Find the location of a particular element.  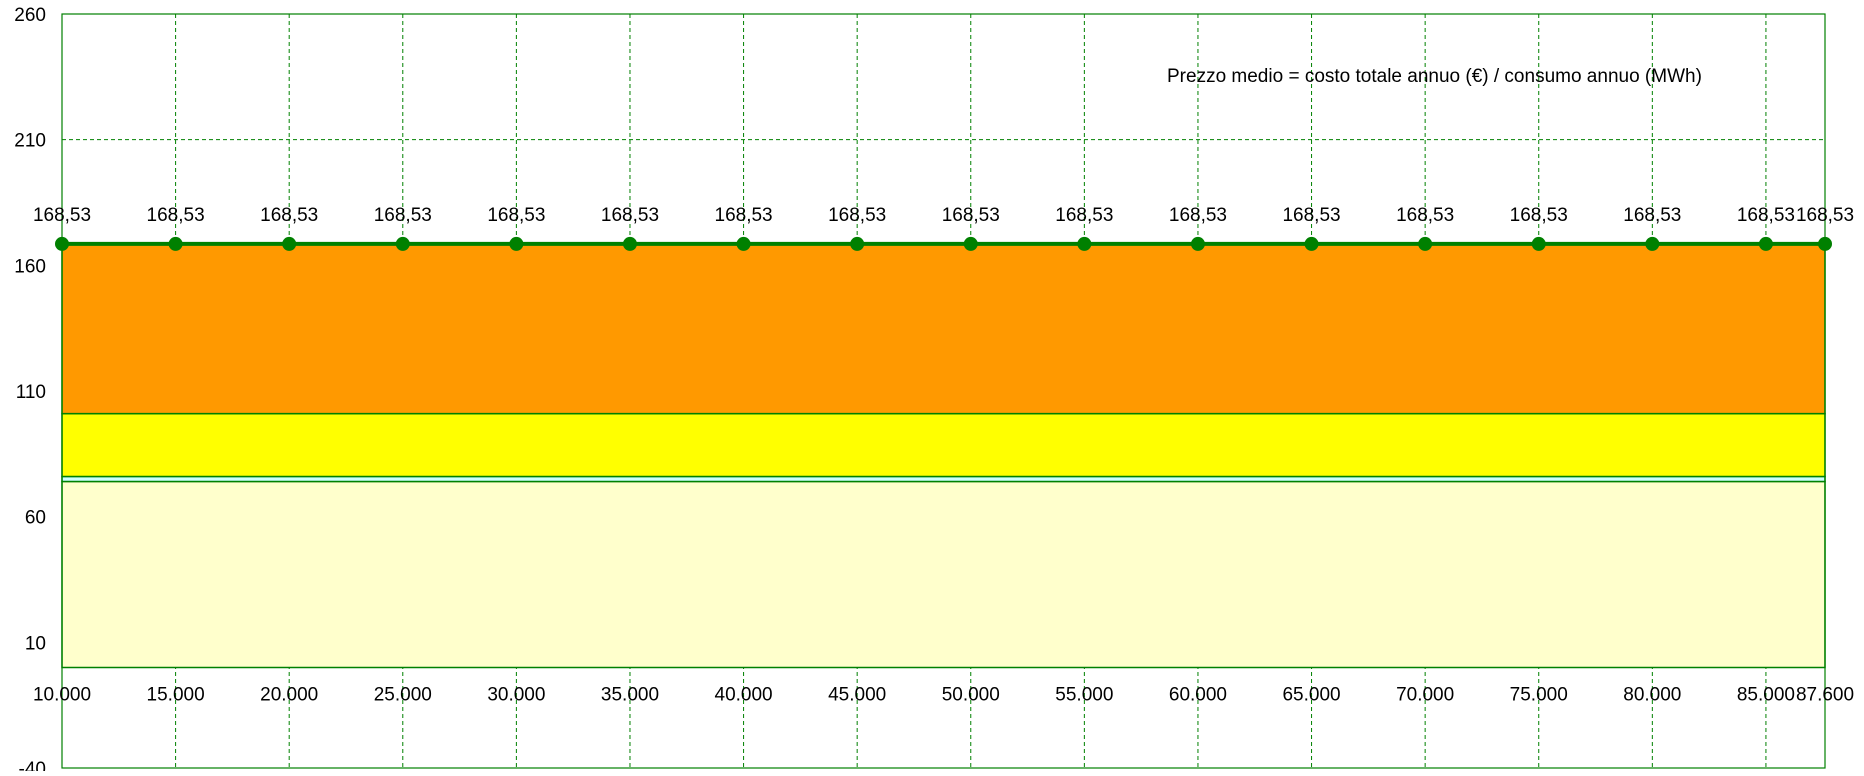

x-tick-label: 15.000 is located at coordinates (176, 694).